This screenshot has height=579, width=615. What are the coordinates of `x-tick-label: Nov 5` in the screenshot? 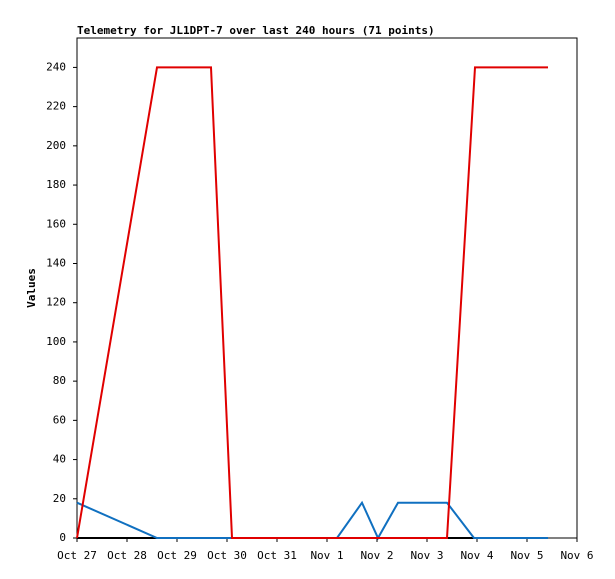 It's located at (526, 555).